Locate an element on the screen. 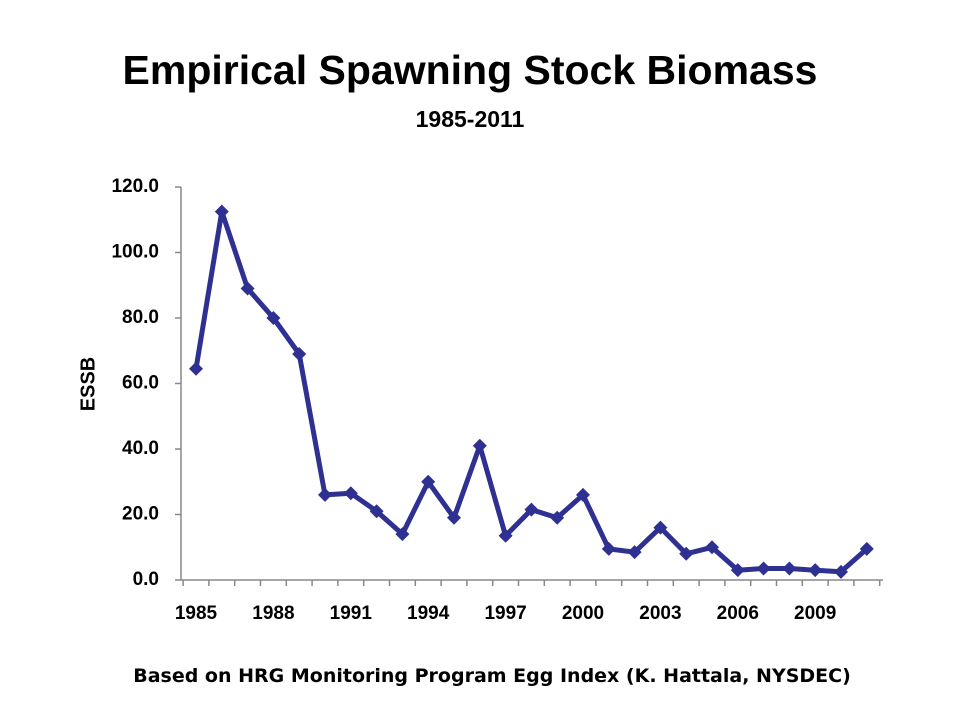 The height and width of the screenshot is (720, 960). y-axis-ticks: 0.0 20.0 40.0 60.0 80.0 100.0 120.0 is located at coordinates (146, 383).